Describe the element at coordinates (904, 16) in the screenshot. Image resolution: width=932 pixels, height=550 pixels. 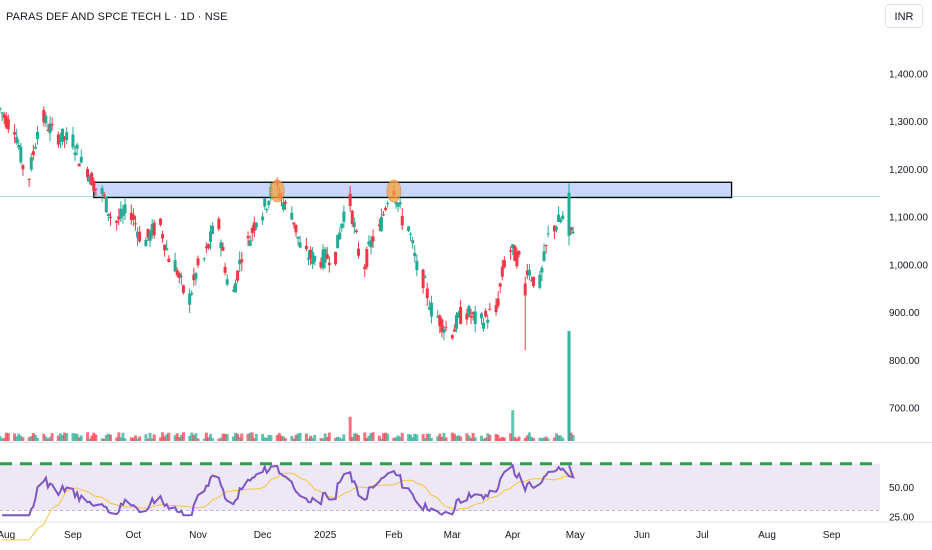
I see `currency-button: INR` at that location.